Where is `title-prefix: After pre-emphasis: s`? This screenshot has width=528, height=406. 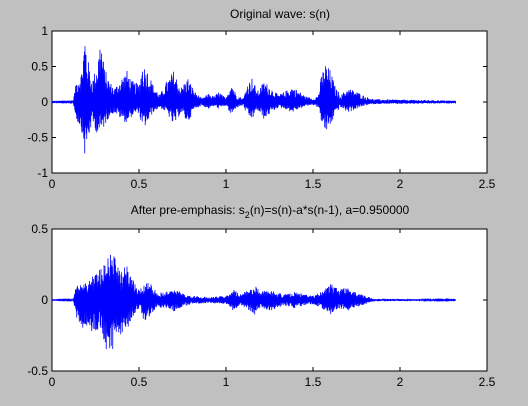
title-prefix: After pre-emphasis: s is located at coordinates (188, 210).